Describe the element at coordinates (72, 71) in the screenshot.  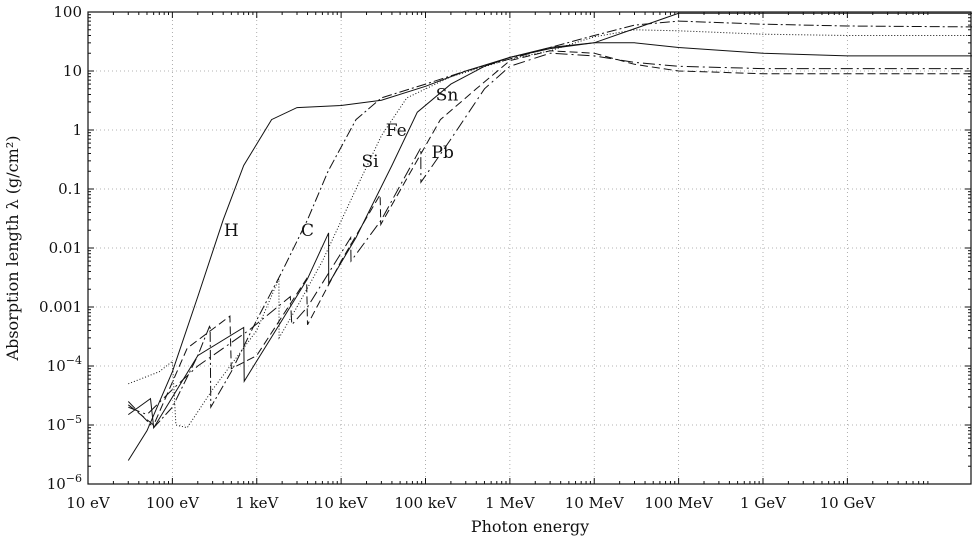
I see `y-tick-label: 10` at that location.